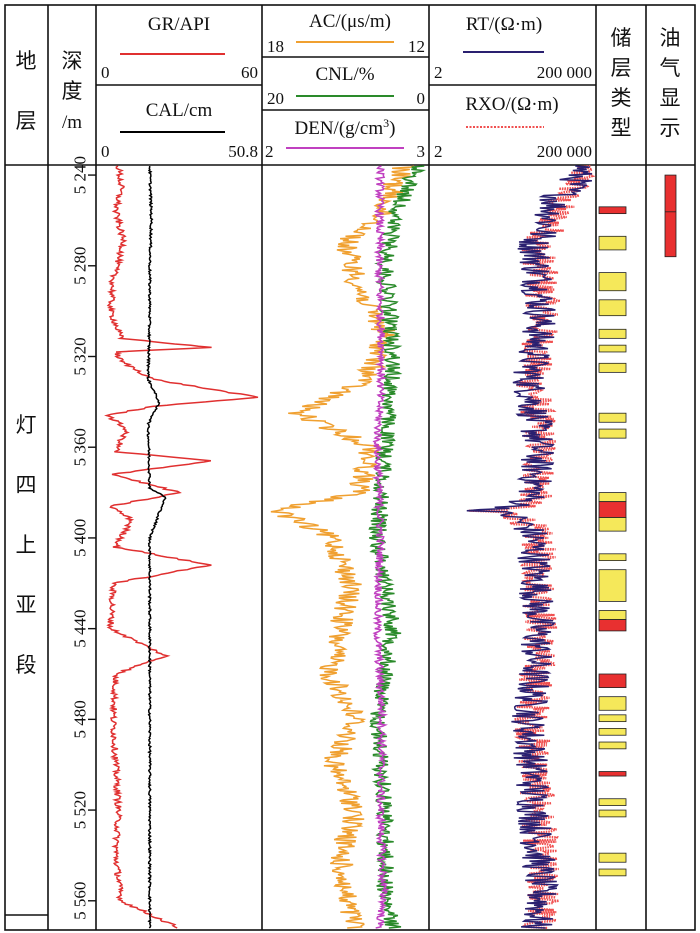  I want to click on den-label-end: ), so click(392, 128).